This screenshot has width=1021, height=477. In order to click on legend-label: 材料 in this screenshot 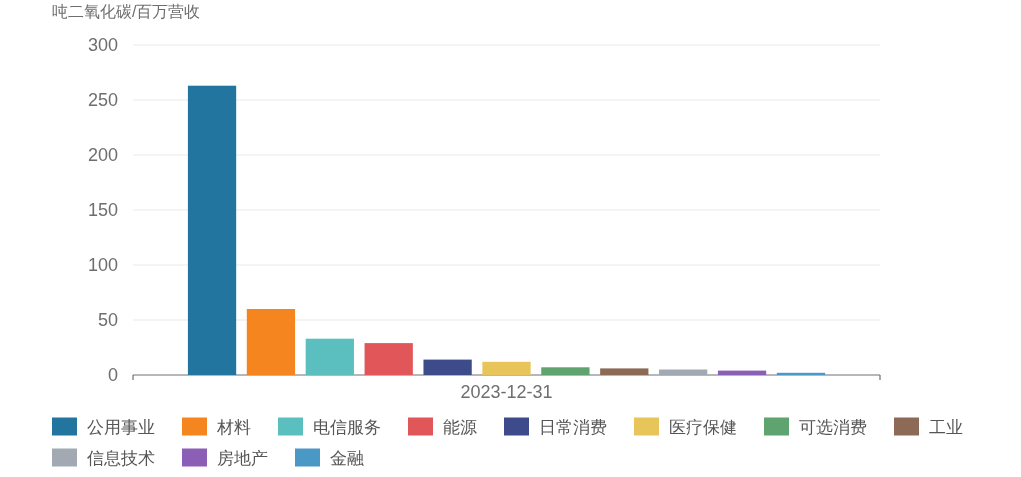, I will do `click(233, 427)`.